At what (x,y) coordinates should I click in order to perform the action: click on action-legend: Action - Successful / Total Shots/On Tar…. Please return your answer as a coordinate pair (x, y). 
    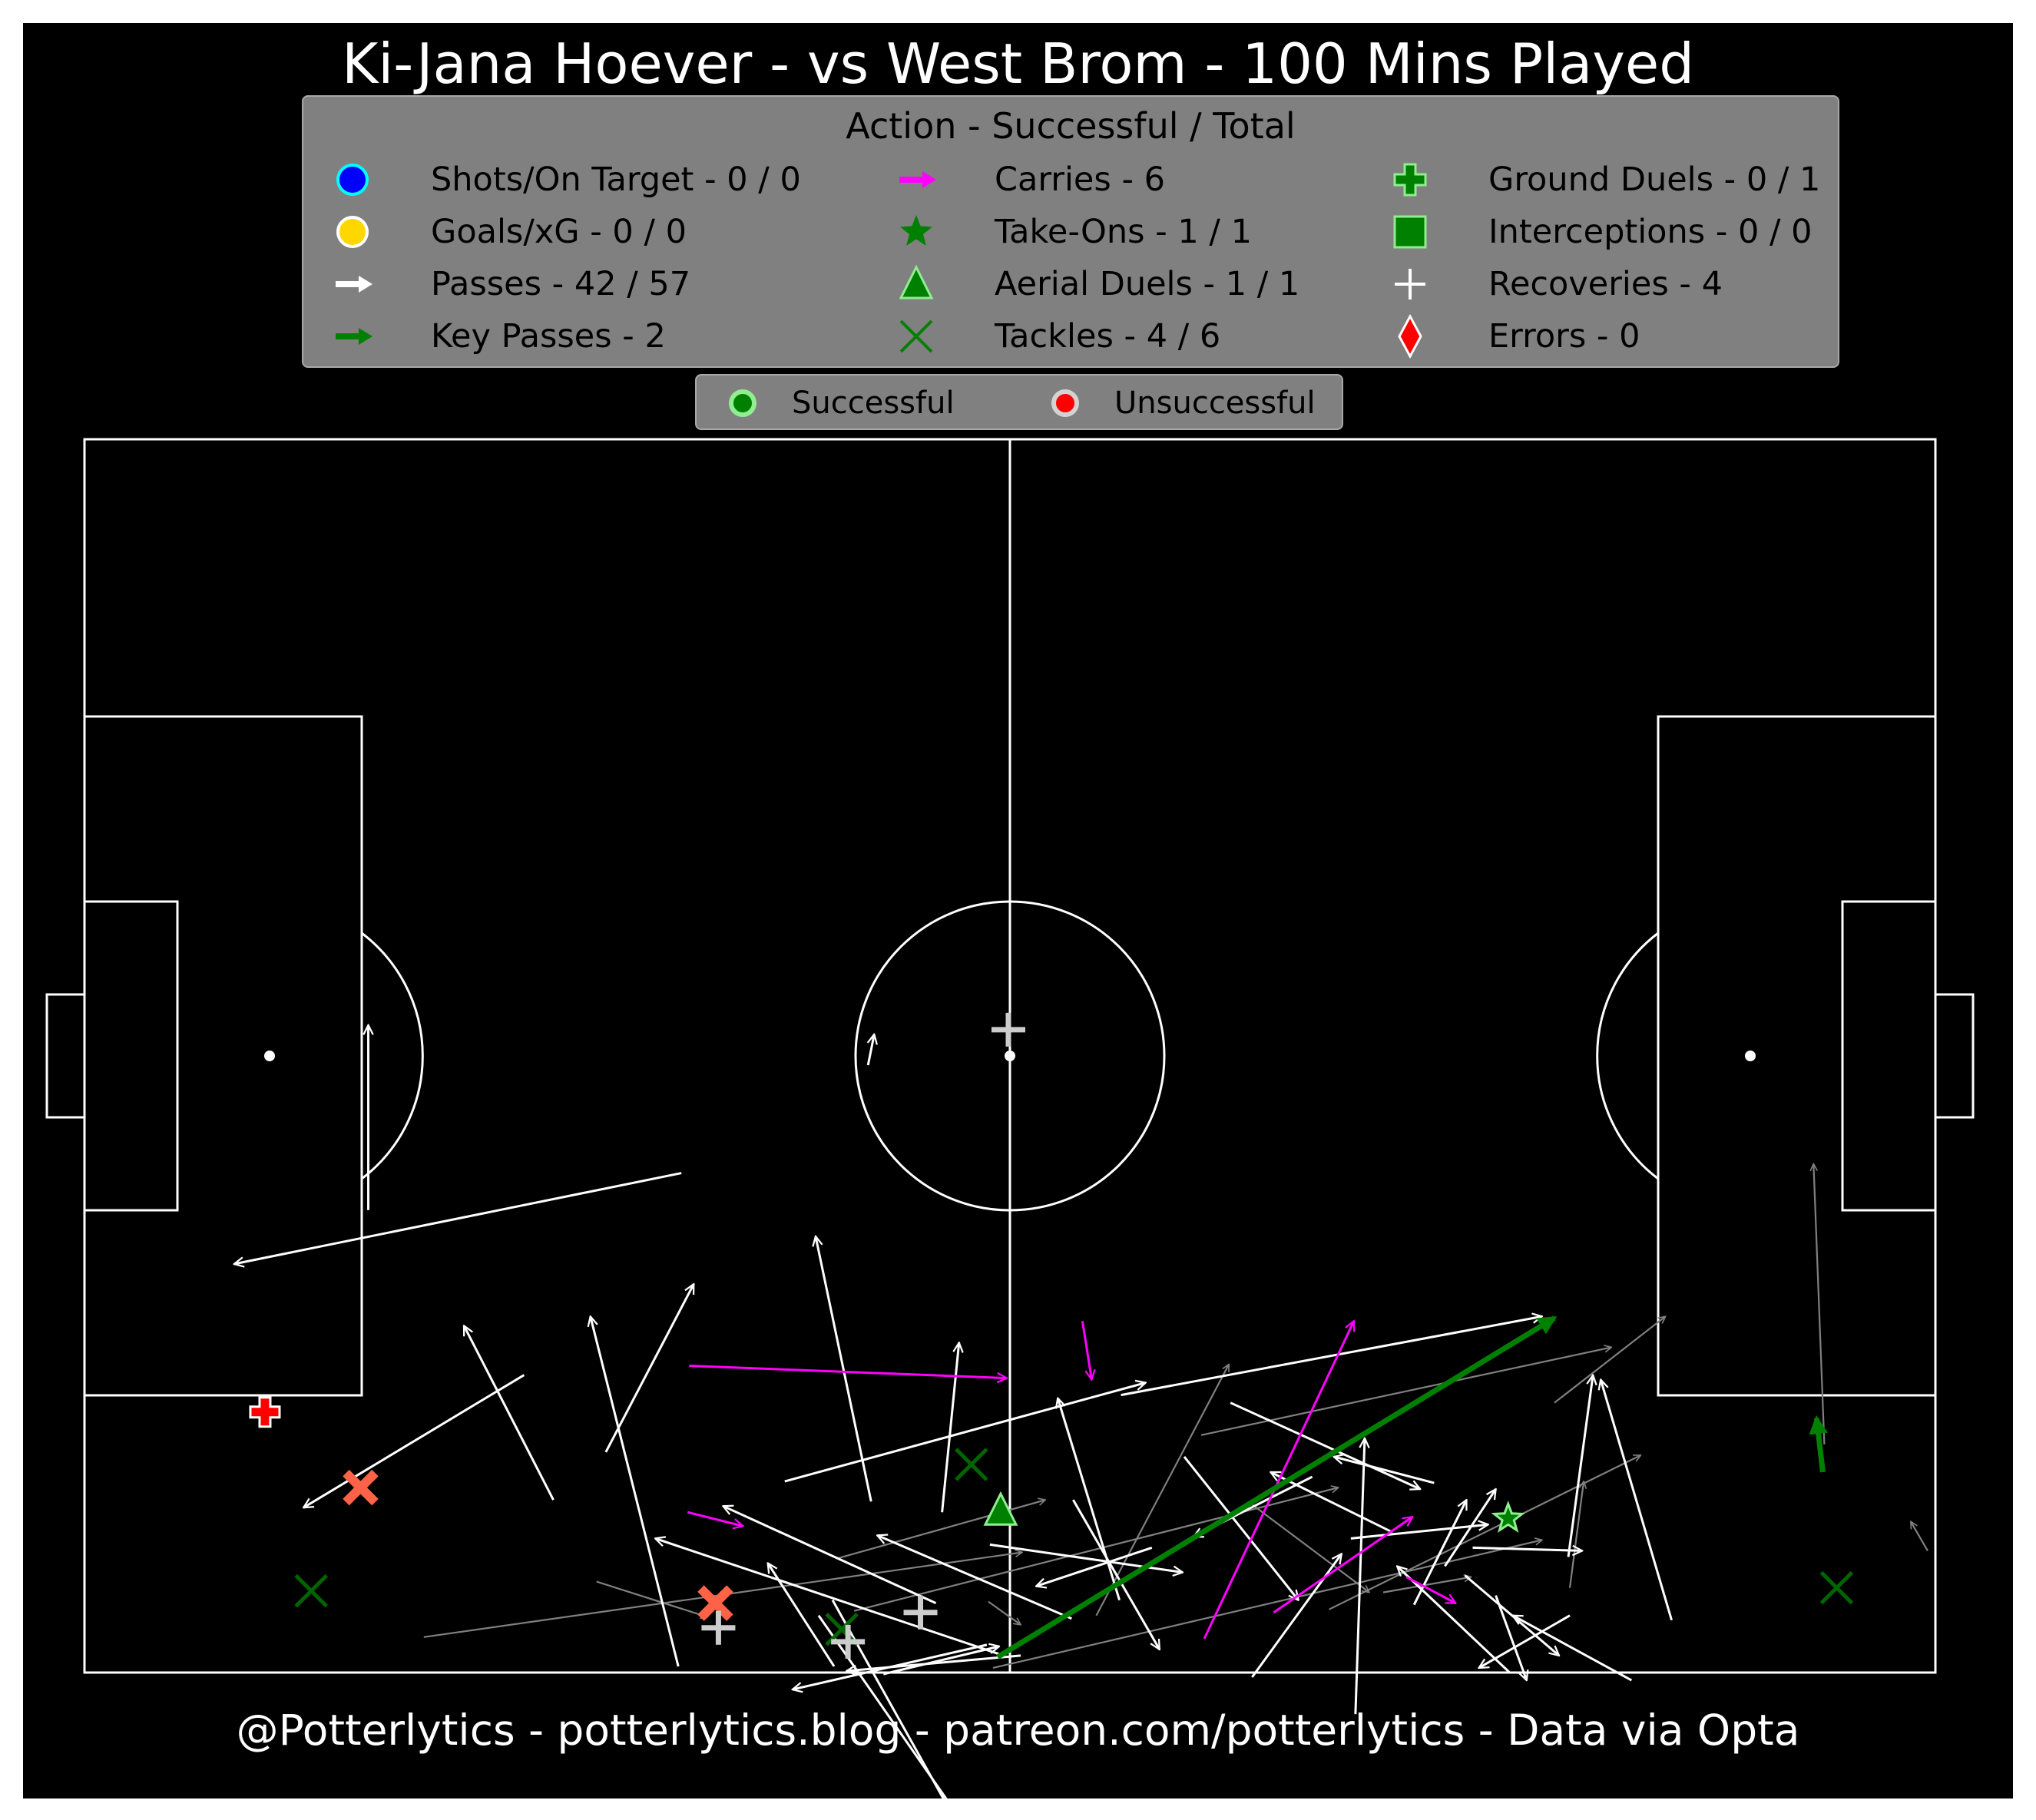
    Looking at the image, I should click on (1070, 231).